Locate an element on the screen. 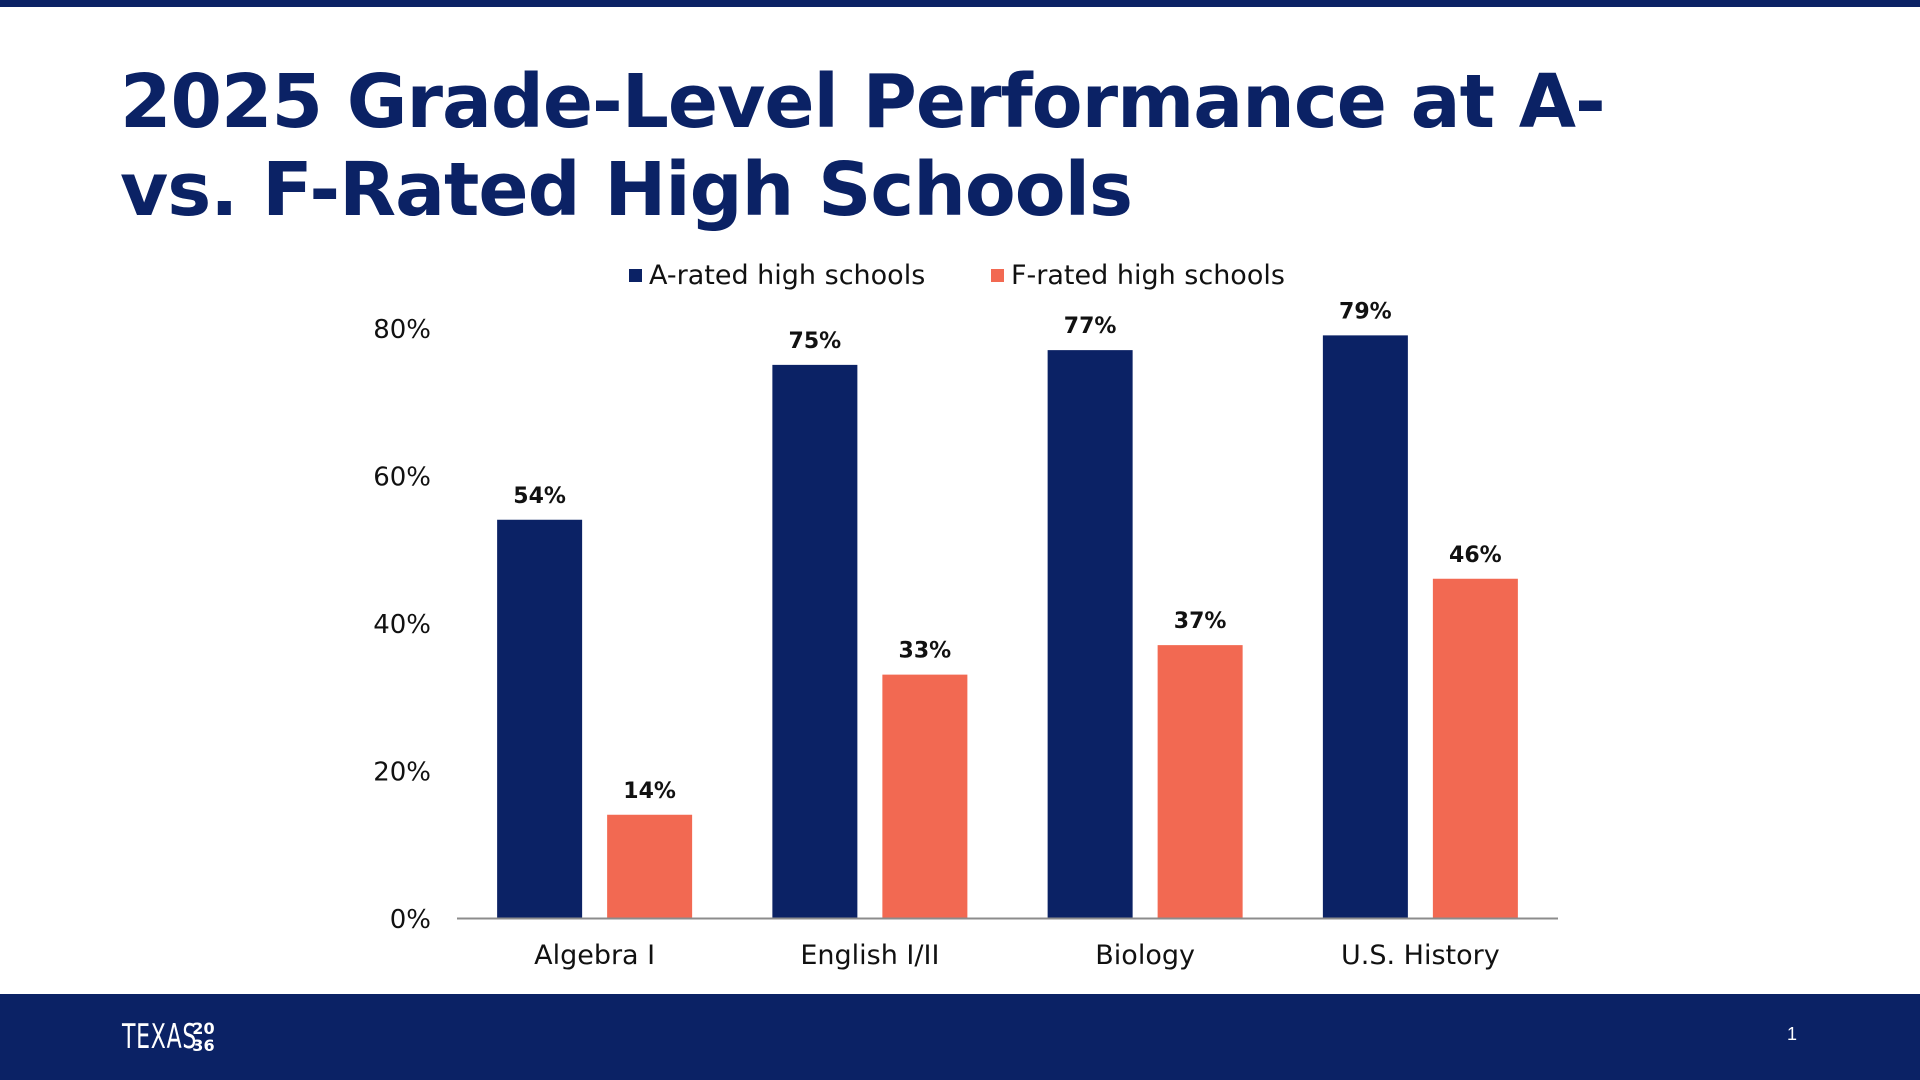  data-label: 46% is located at coordinates (1475, 555).